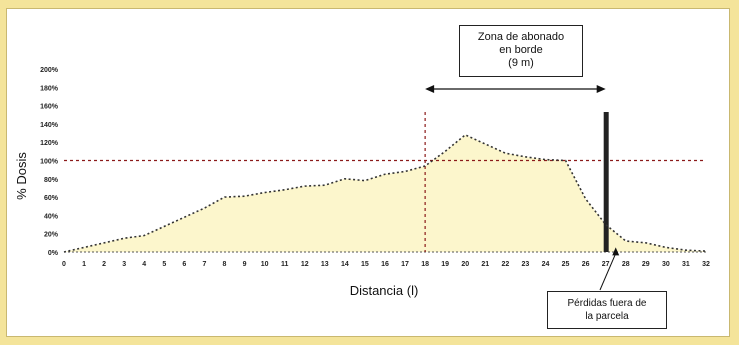 The image size is (739, 345). What do you see at coordinates (485, 264) in the screenshot?
I see `x-tick-label: 21` at bounding box center [485, 264].